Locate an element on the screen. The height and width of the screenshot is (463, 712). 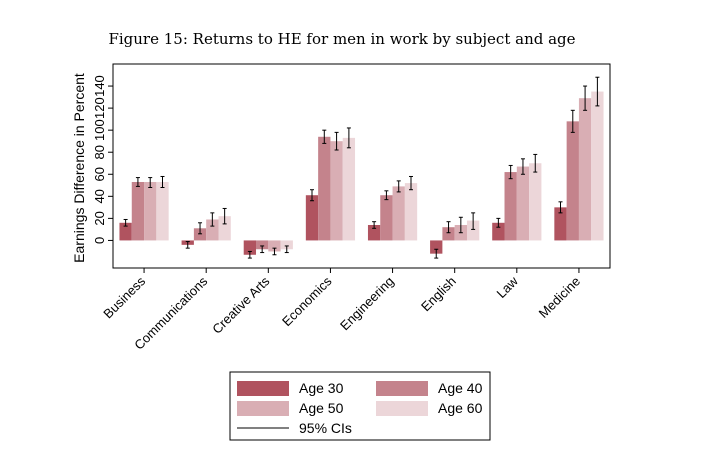
y-axis-label: Earnings Difference in Percent is located at coordinates (79, 168).